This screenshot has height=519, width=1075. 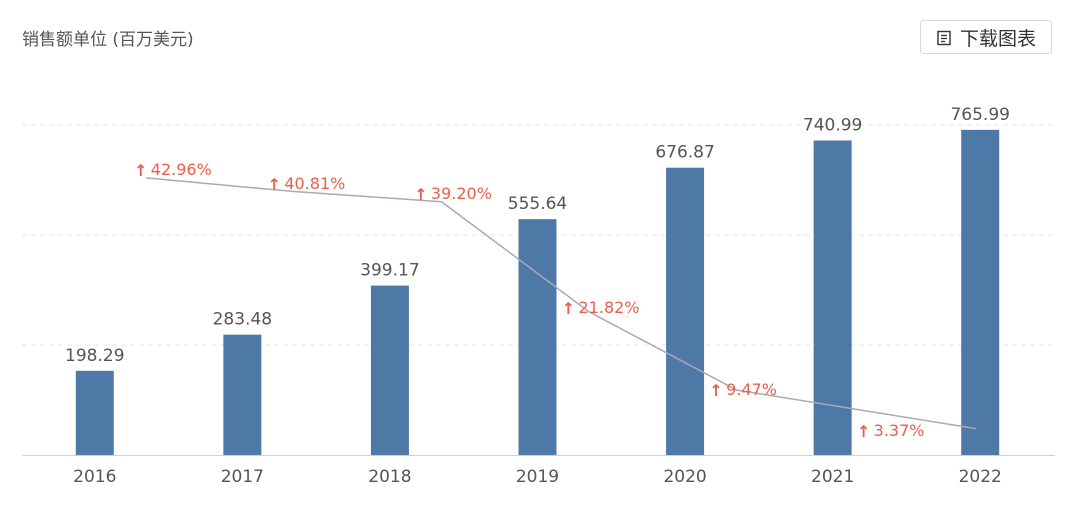 What do you see at coordinates (94, 477) in the screenshot?
I see `x-tick-label-2016: 2016` at bounding box center [94, 477].